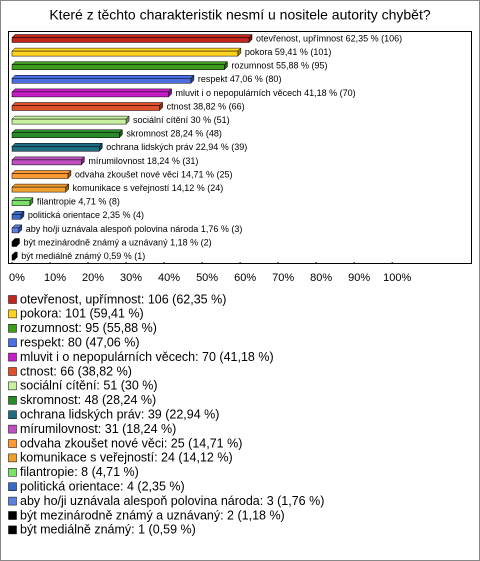 Image resolution: width=480 pixels, height=561 pixels. What do you see at coordinates (321, 278) in the screenshot?
I see `x-tick-label: 80%` at bounding box center [321, 278].